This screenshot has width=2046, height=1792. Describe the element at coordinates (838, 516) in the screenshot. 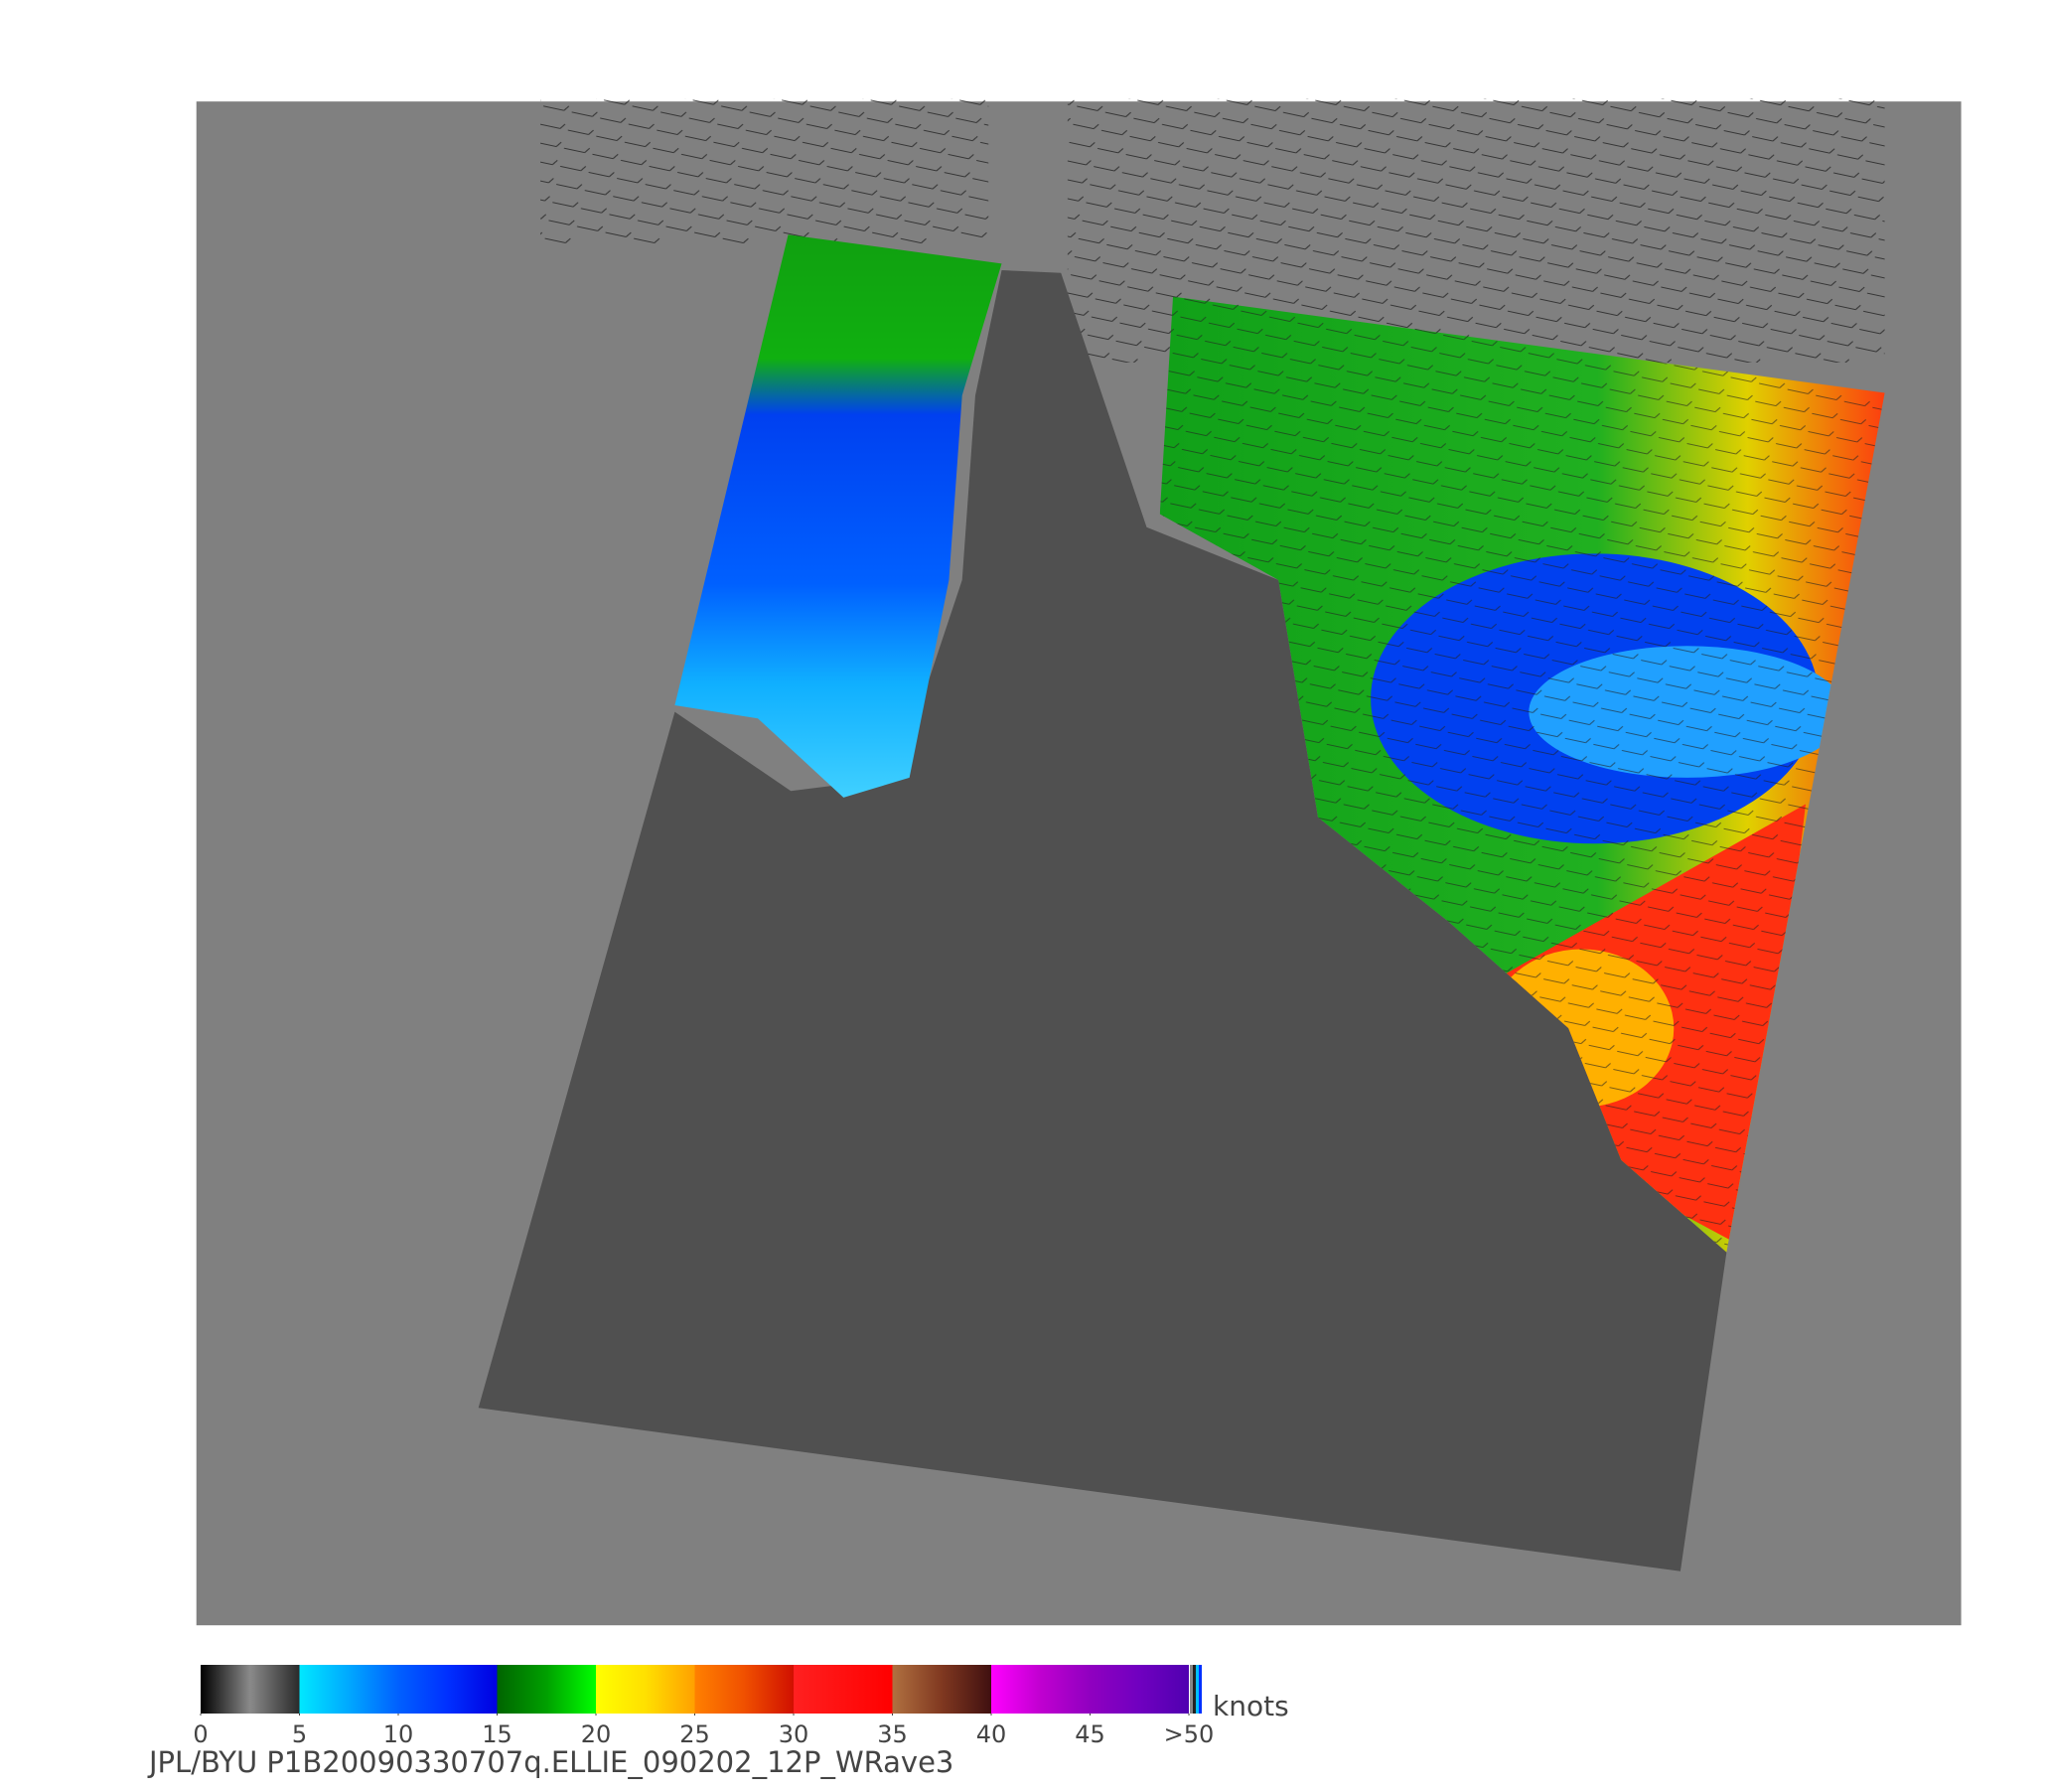

I see `ocean-wind-west` at that location.